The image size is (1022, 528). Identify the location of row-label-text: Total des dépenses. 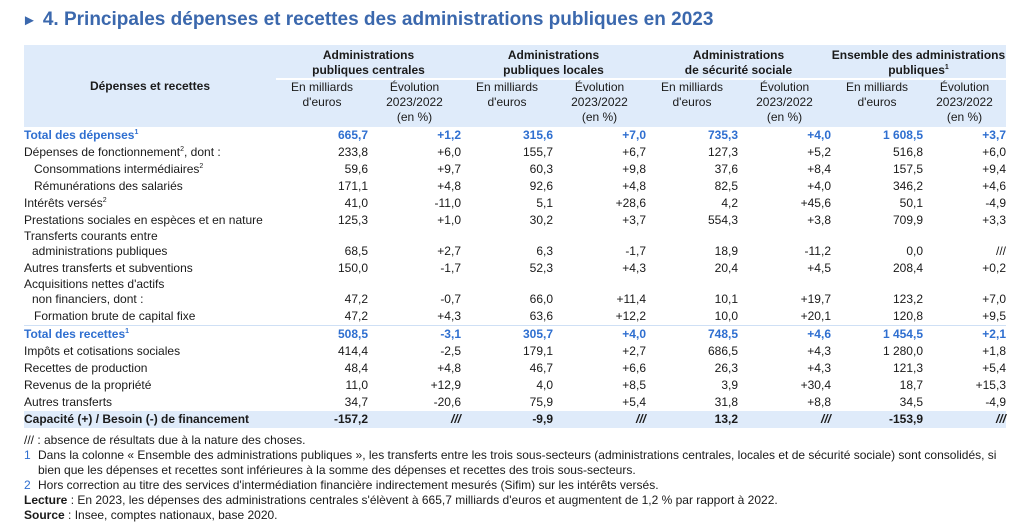
(79, 135).